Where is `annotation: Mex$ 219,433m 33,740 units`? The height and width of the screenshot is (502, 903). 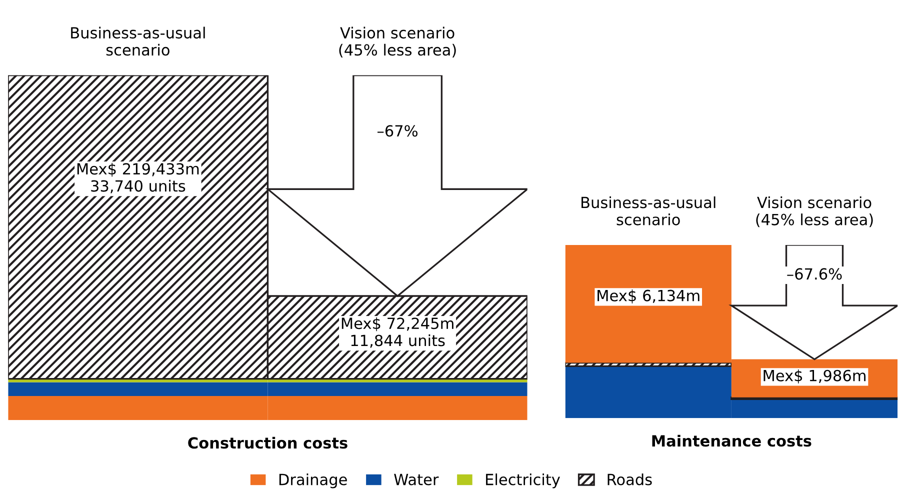
annotation: Mex$ 219,433m 33,740 units is located at coordinates (138, 178).